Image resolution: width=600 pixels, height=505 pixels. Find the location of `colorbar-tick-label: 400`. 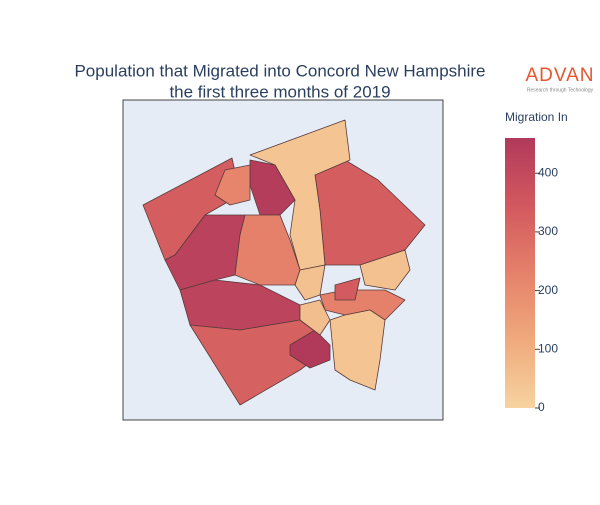

colorbar-tick-label: 400 is located at coordinates (548, 172).